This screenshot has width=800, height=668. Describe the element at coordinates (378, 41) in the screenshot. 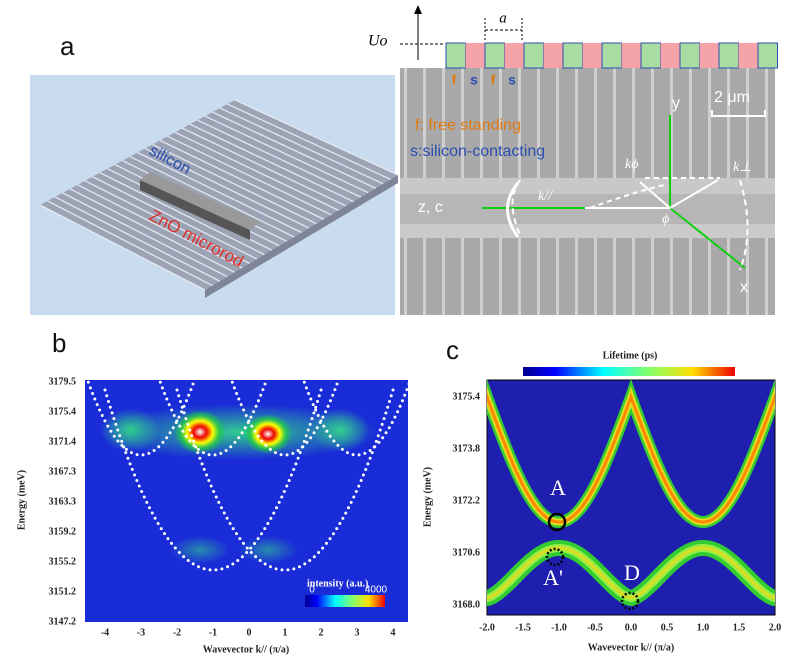

I see `potential-label: Uo` at that location.